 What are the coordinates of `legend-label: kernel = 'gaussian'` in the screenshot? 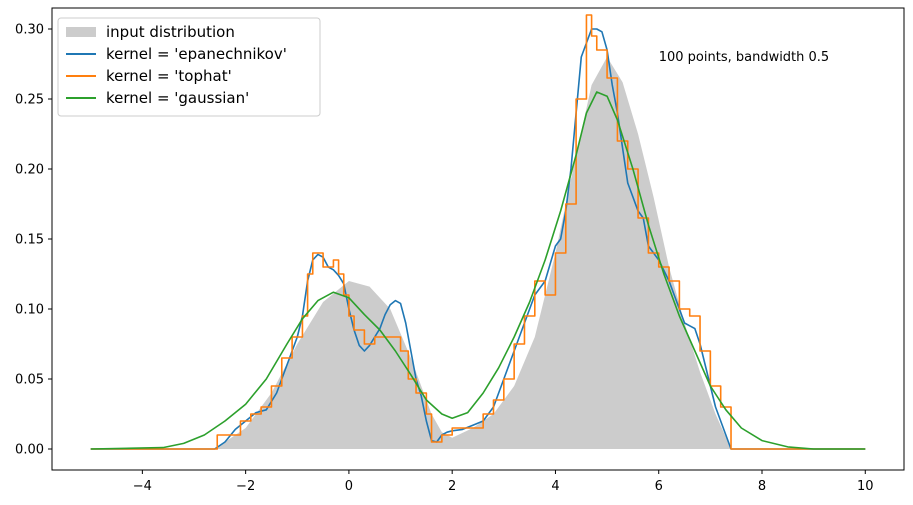 It's located at (177, 98).